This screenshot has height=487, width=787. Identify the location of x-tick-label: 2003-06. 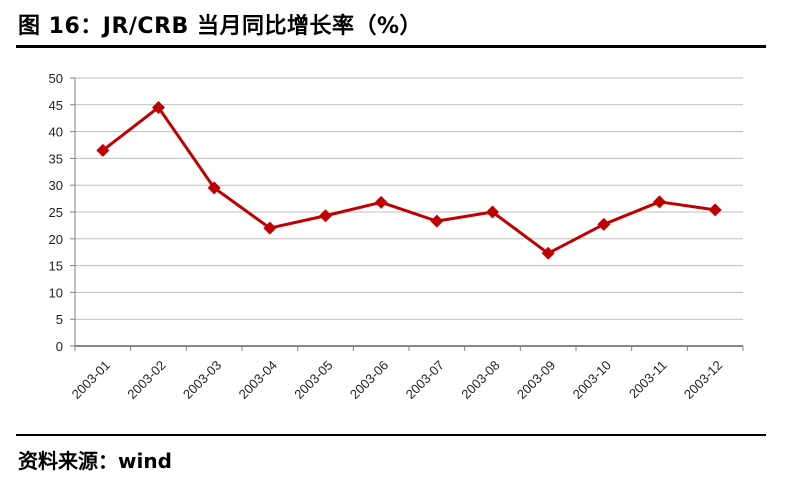
(369, 380).